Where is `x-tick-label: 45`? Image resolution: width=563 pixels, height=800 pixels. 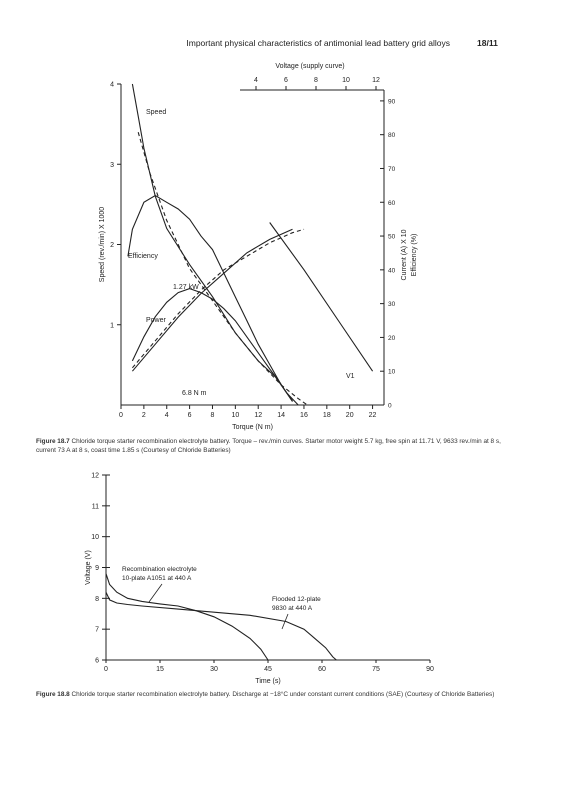 x-tick-label: 45 is located at coordinates (268, 669).